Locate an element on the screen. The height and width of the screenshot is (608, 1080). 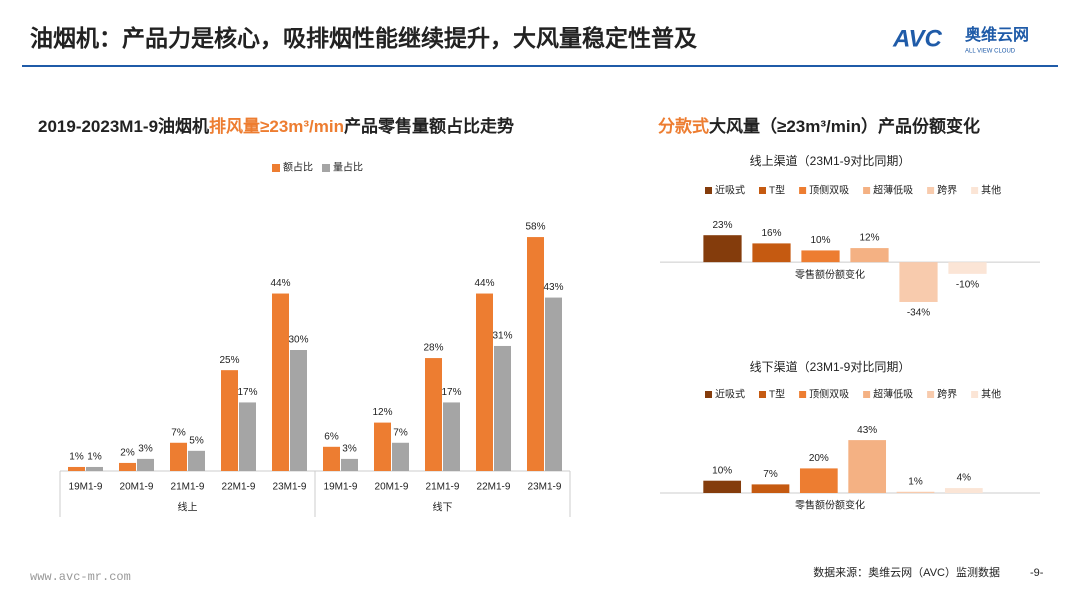
group-label: 线下 is located at coordinates (443, 507).